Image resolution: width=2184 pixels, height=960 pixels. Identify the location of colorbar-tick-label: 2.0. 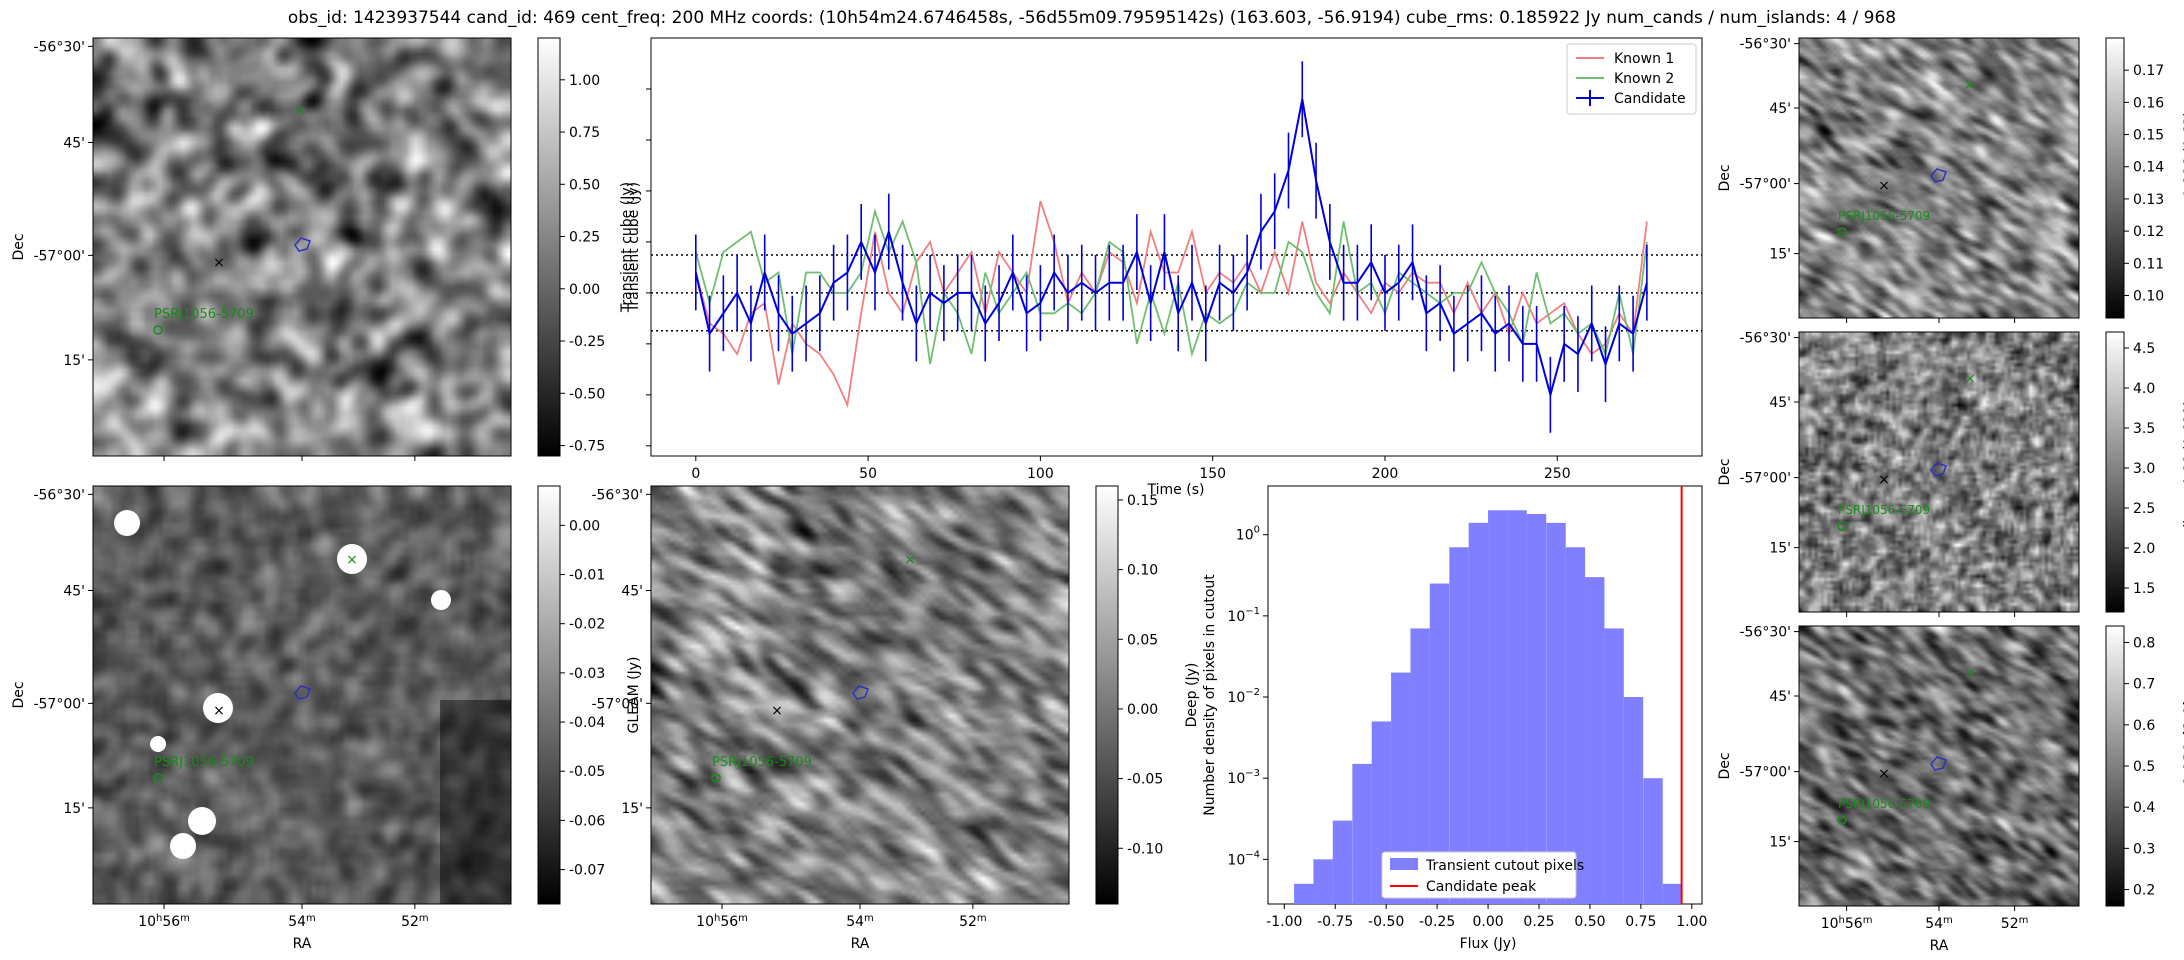
(2144, 549).